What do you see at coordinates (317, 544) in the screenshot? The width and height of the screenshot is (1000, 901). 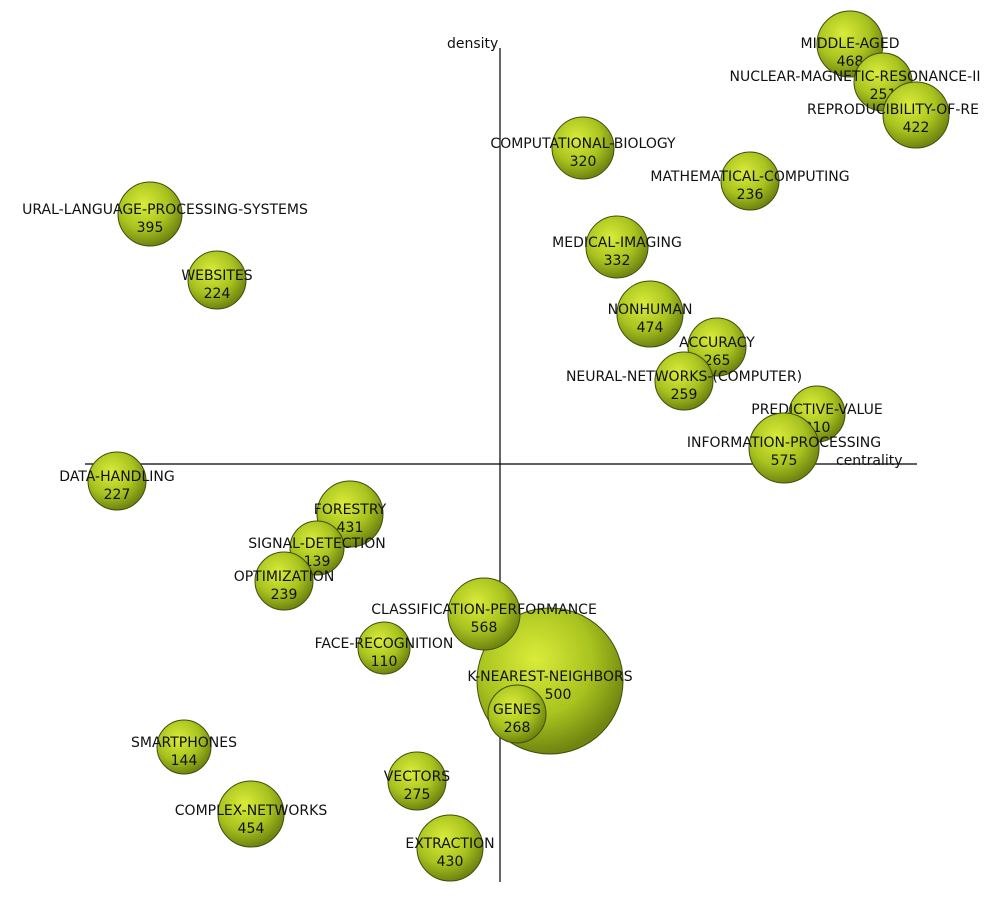 I see `bubble-label: SIGNAL-DETECTION` at bounding box center [317, 544].